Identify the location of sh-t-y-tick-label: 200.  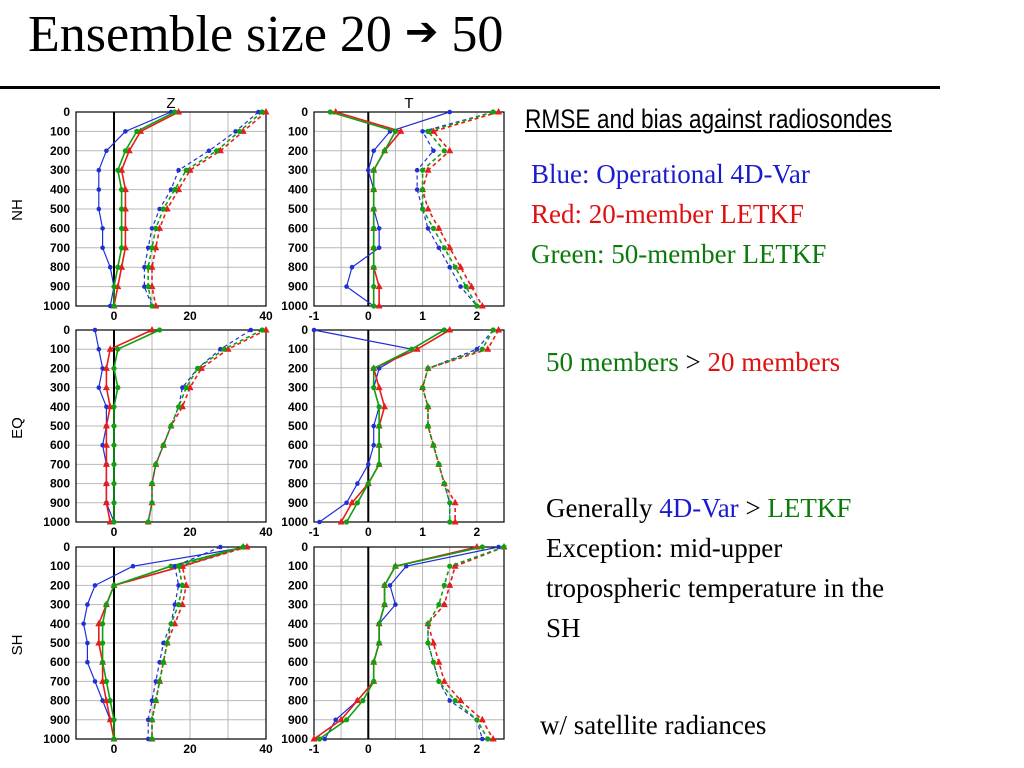
(298, 585).